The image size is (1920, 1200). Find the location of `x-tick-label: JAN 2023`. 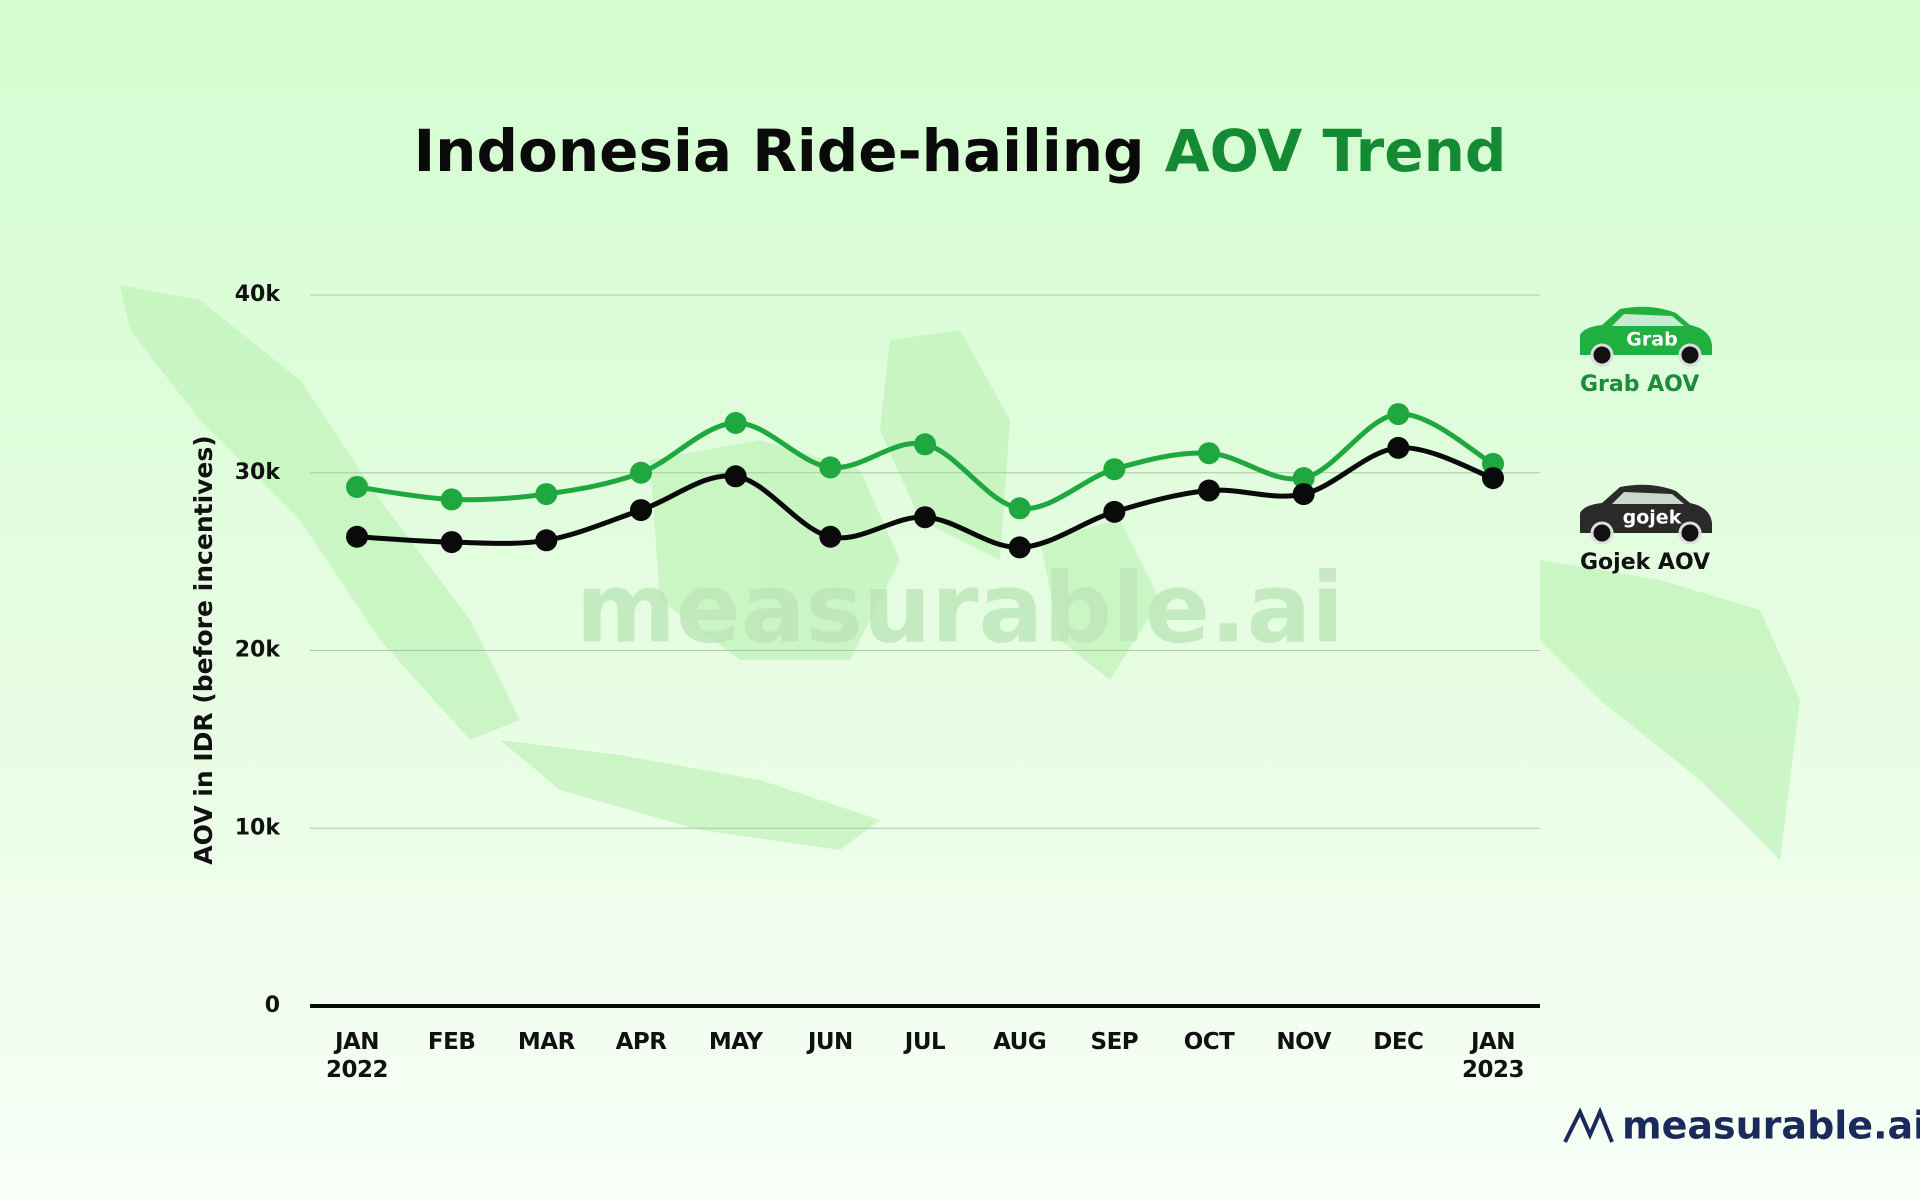

x-tick-label: JAN 2023 is located at coordinates (1493, 1056).